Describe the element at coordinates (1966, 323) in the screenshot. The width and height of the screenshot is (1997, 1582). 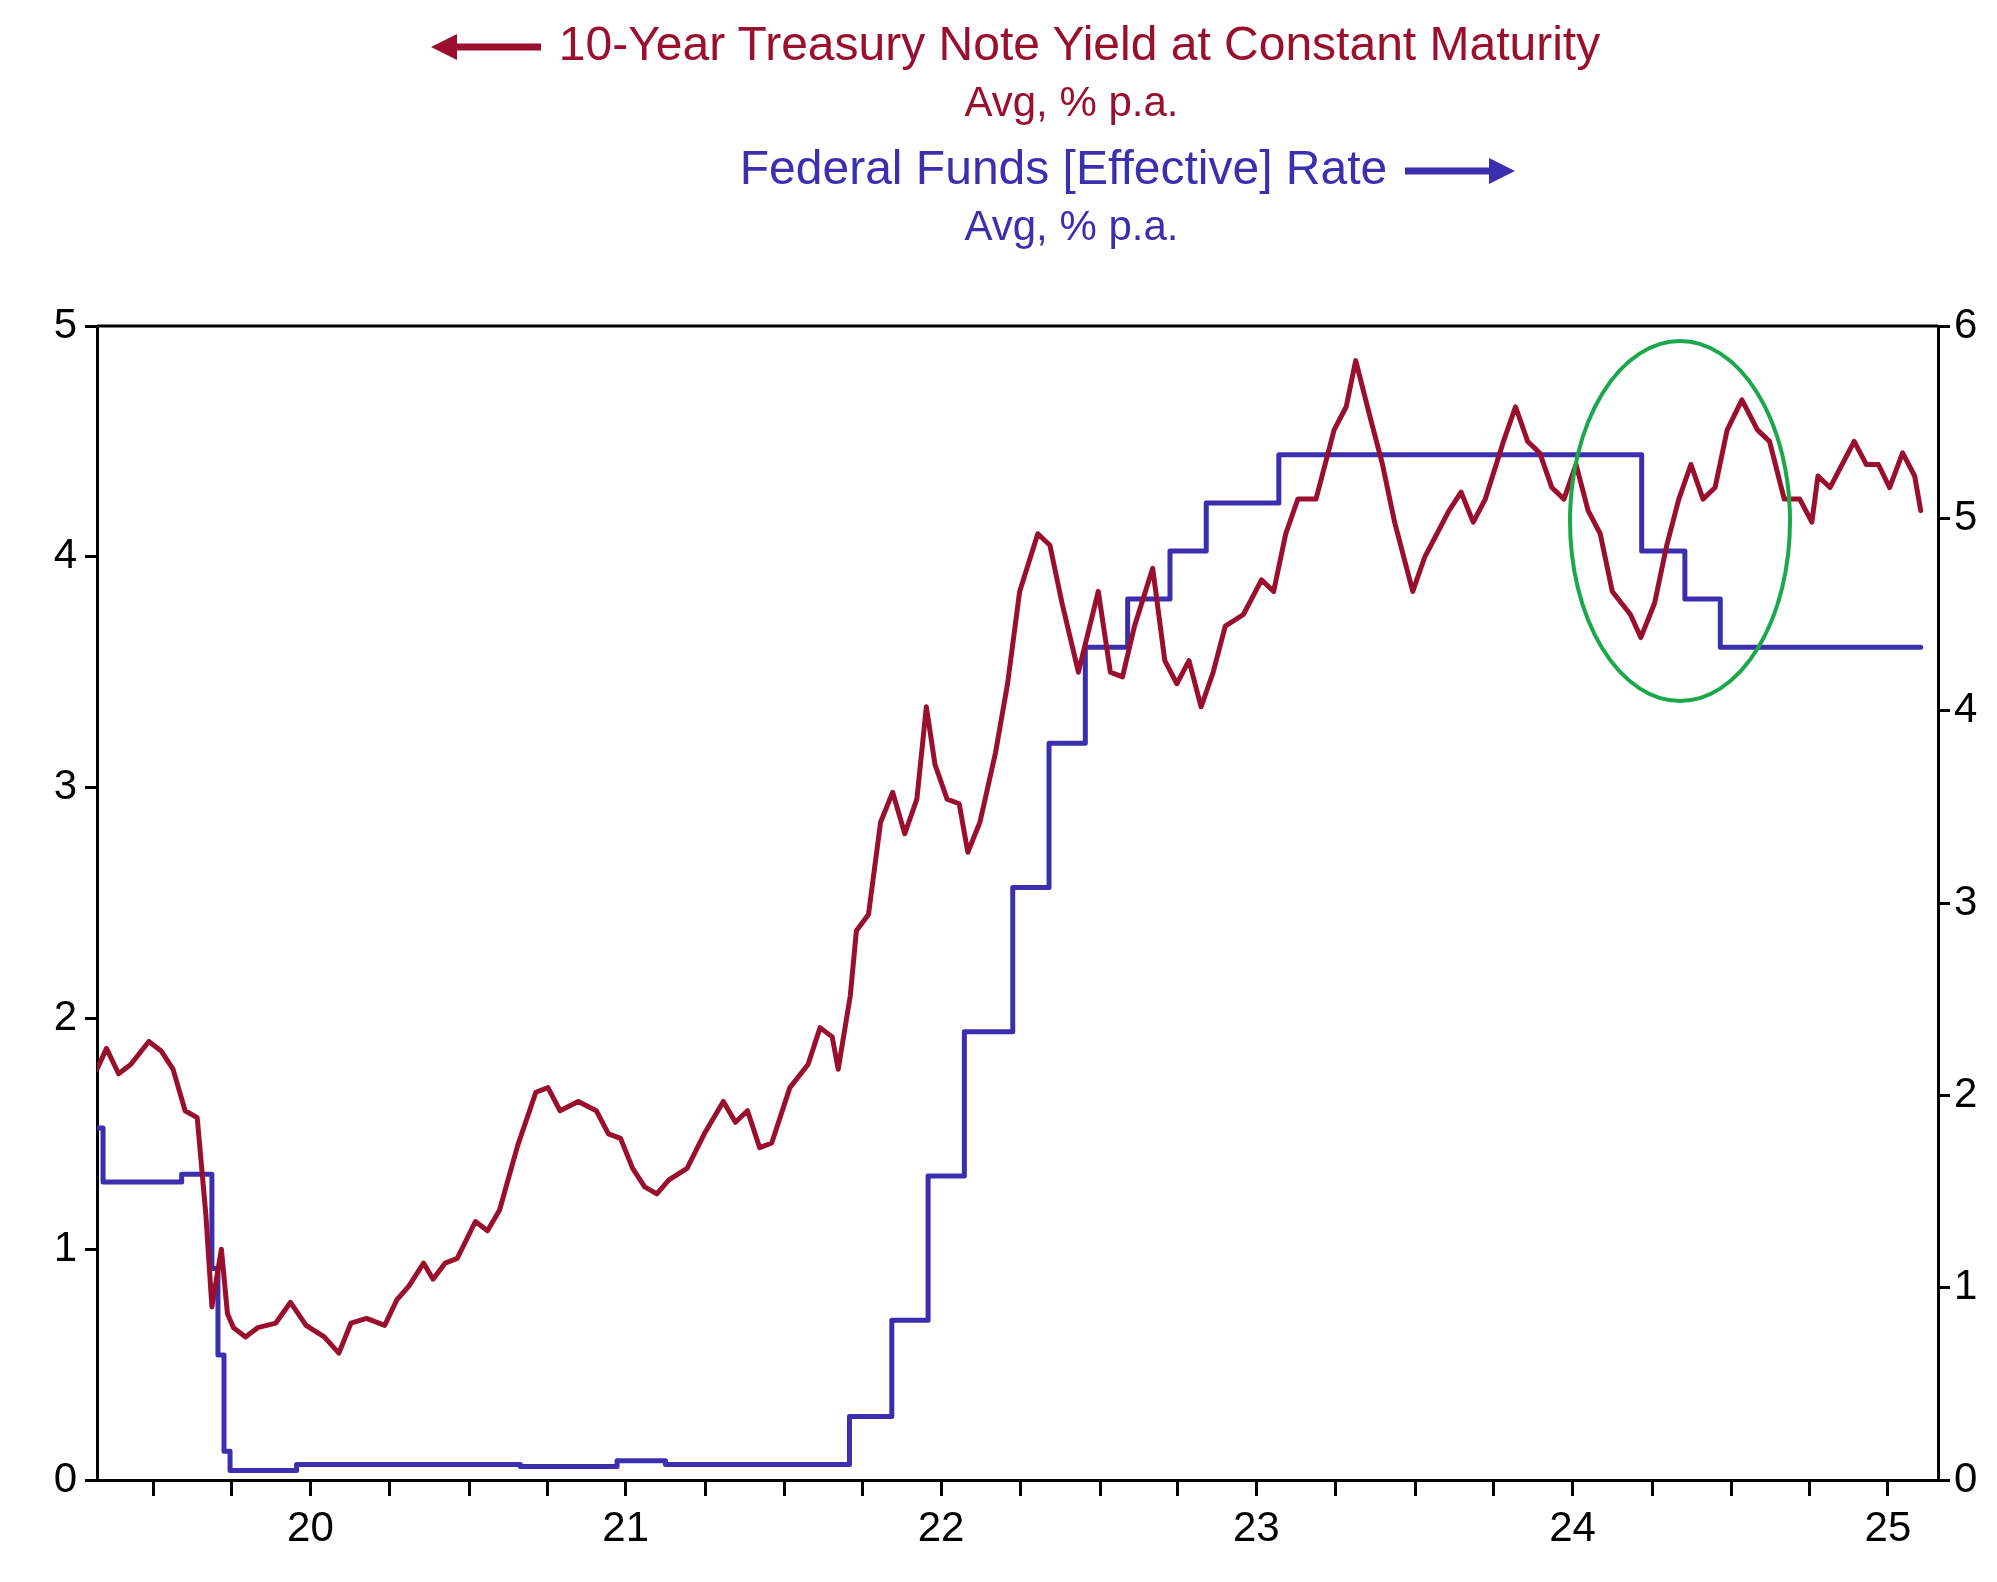
I see `y2-tick-label: 6` at that location.